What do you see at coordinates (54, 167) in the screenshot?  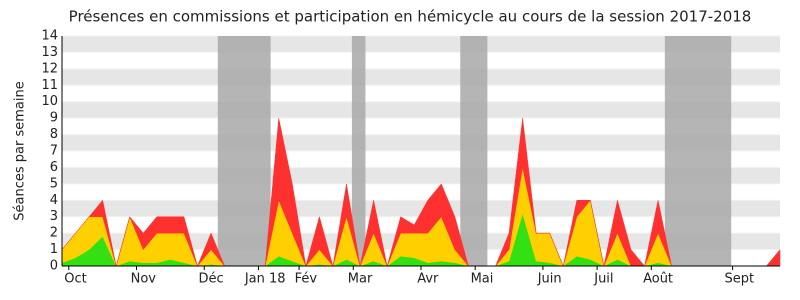 I see `y-tick-label: 6` at bounding box center [54, 167].